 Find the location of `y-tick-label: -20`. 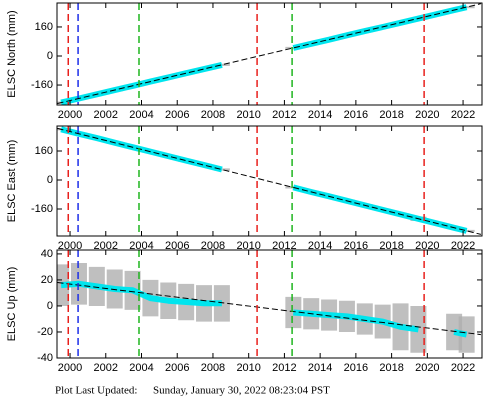

y-tick-label: -20 is located at coordinates (45, 332).